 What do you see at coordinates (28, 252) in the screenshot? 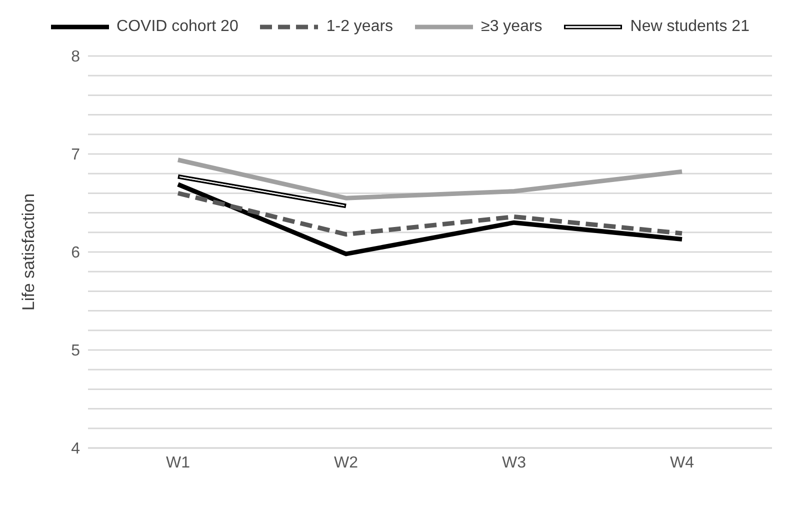
I see `y-axis-title: Life satisfaction` at bounding box center [28, 252].